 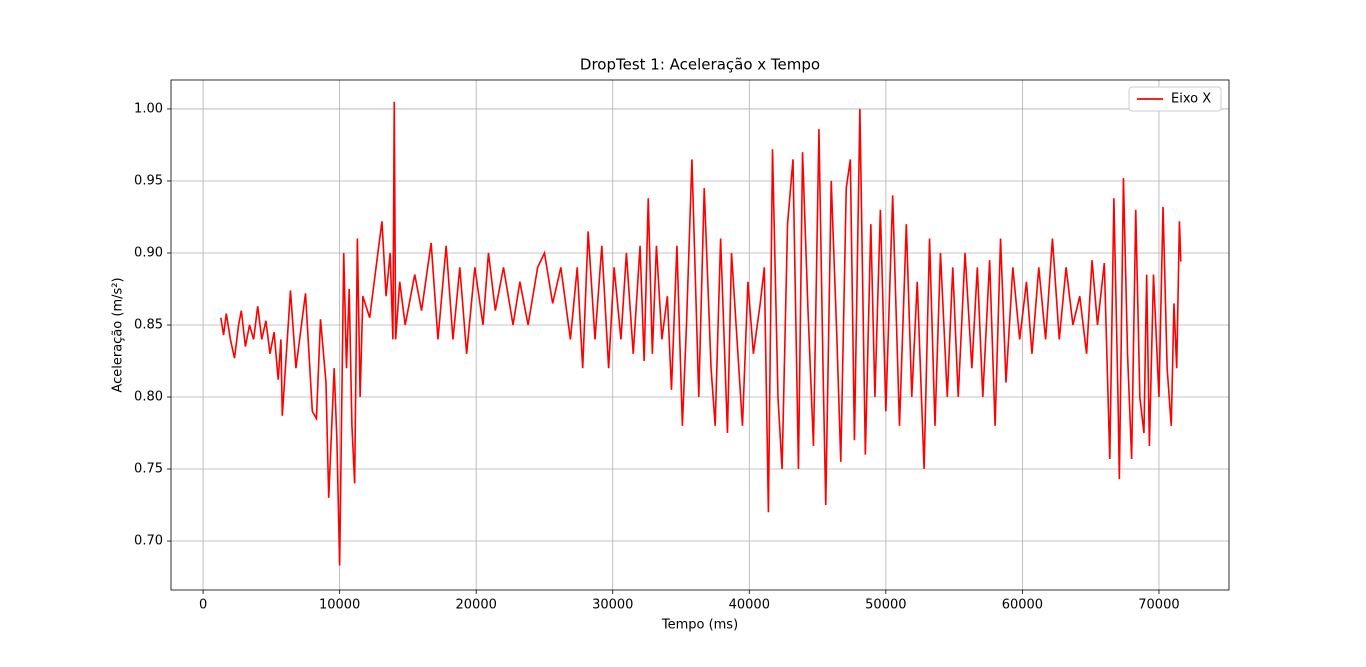 I want to click on y-tick-label: 0.85, so click(x=148, y=324).